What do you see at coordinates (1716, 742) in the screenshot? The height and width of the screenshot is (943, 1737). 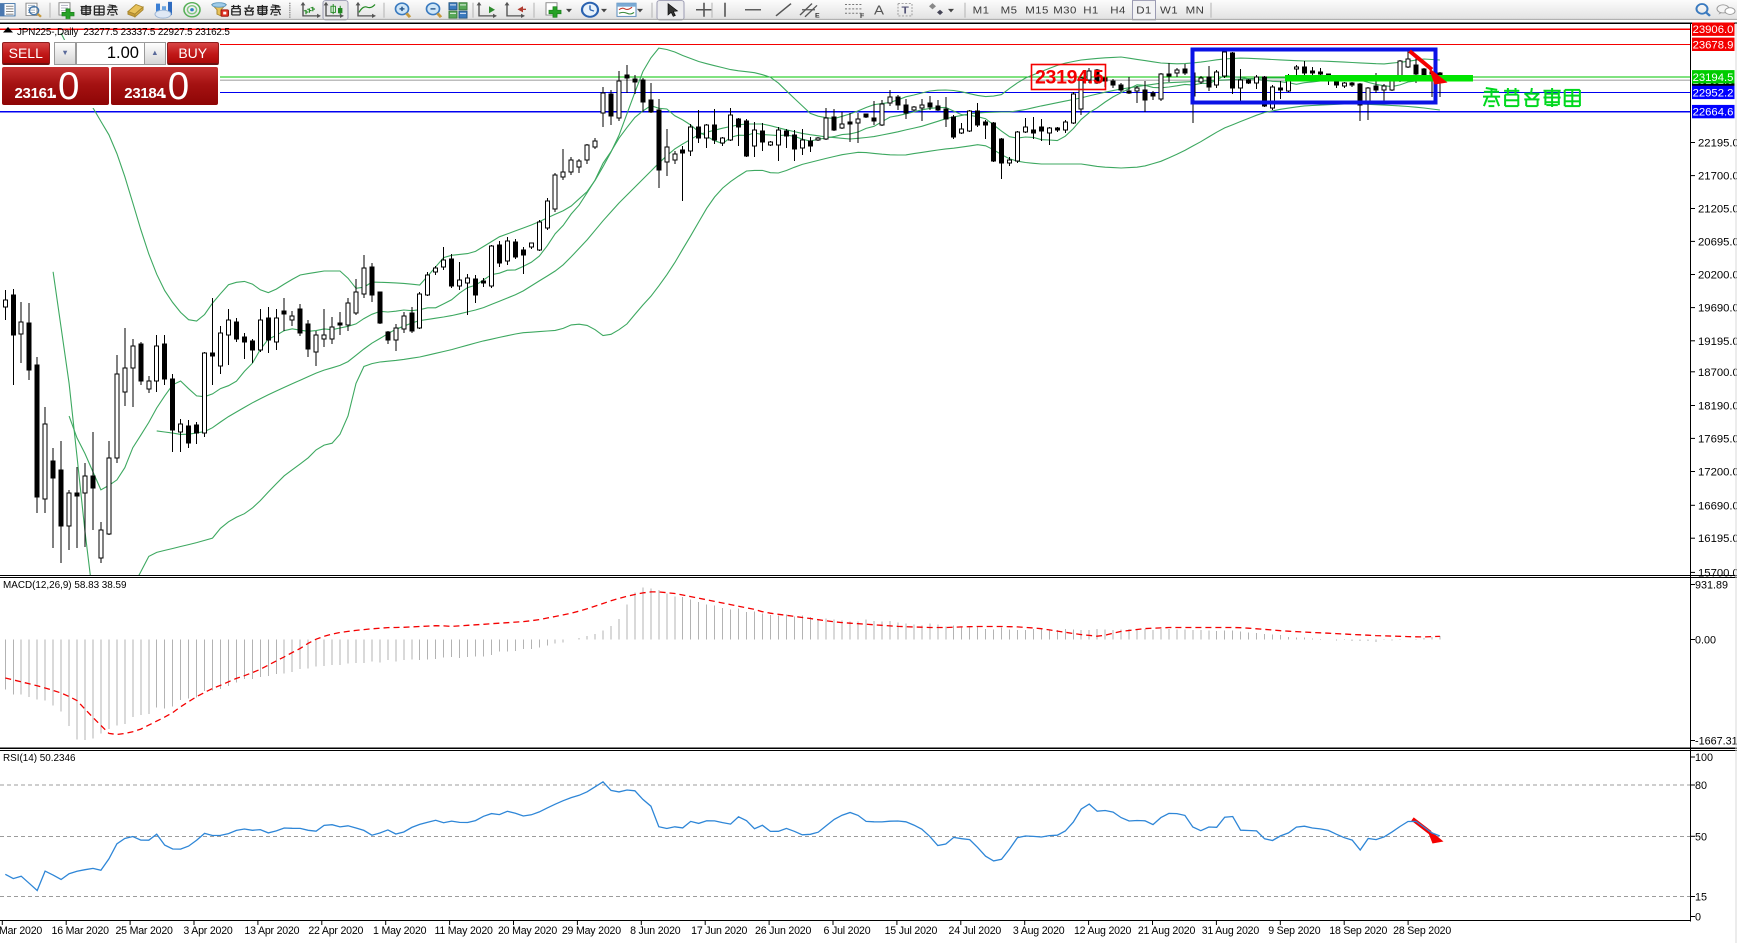 I see `svg-text: -1667.31` at bounding box center [1716, 742].